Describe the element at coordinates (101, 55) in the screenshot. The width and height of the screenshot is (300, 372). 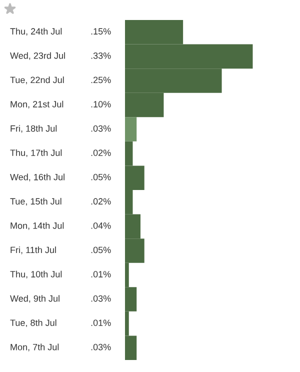
I see `data-label: .33%` at that location.